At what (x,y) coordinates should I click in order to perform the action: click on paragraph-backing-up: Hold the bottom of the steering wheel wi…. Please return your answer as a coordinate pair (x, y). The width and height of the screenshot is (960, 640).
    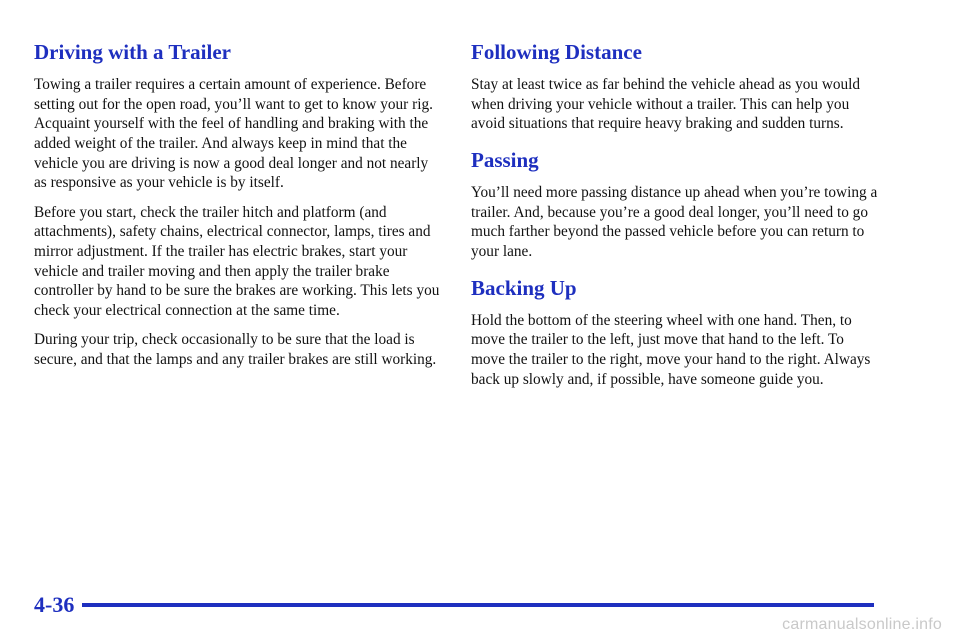
    Looking at the image, I should click on (671, 349).